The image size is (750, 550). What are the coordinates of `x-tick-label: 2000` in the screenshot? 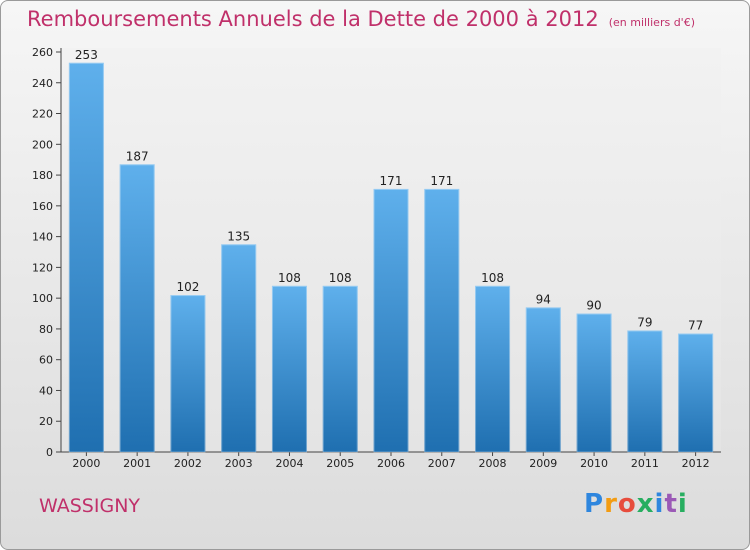 It's located at (86, 463).